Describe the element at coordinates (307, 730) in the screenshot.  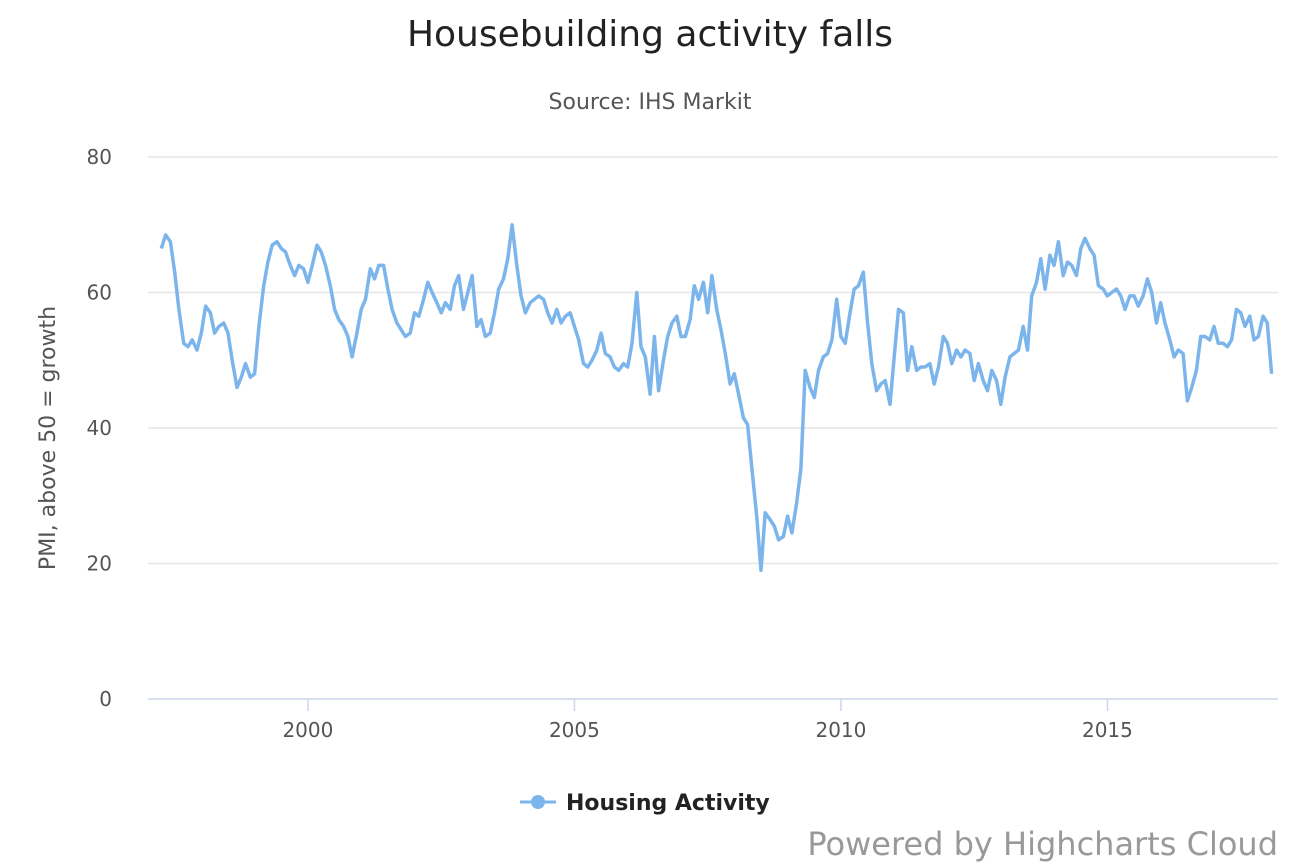
I see `x-tick-label: 2000` at that location.